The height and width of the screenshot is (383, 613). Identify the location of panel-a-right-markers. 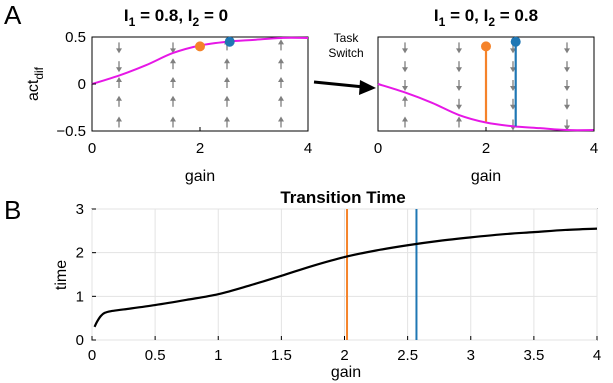
(501, 81).